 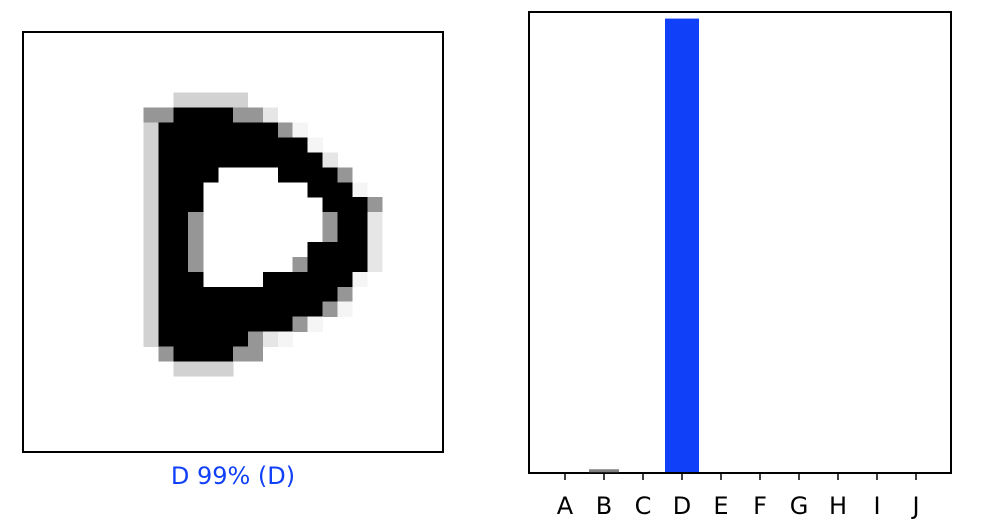 I want to click on x-tick-label: A, so click(x=565, y=506).